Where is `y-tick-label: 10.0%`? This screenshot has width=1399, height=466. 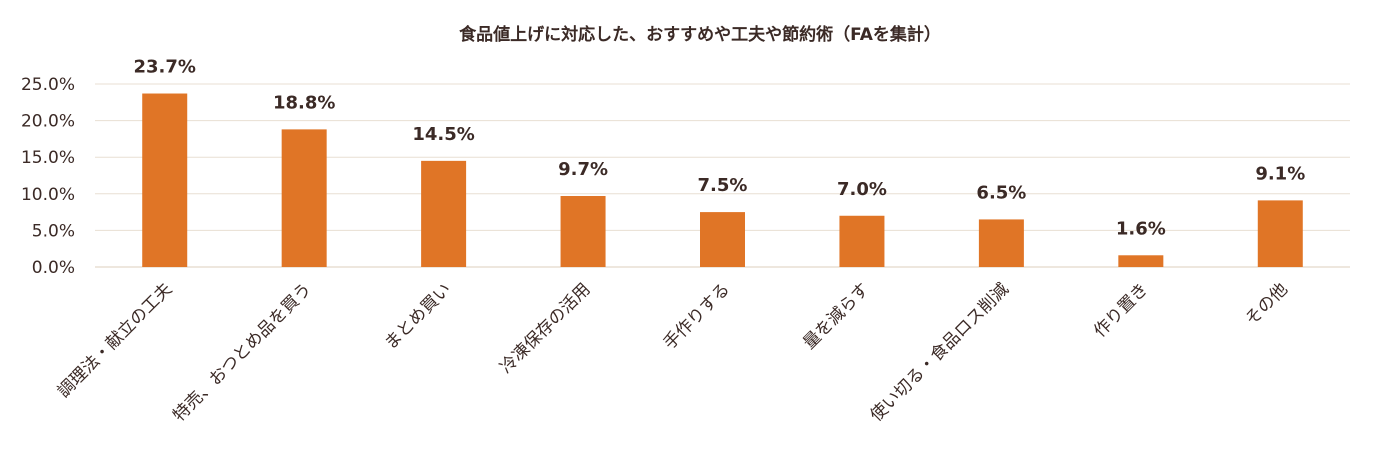 y-tick-label: 10.0% is located at coordinates (48, 195).